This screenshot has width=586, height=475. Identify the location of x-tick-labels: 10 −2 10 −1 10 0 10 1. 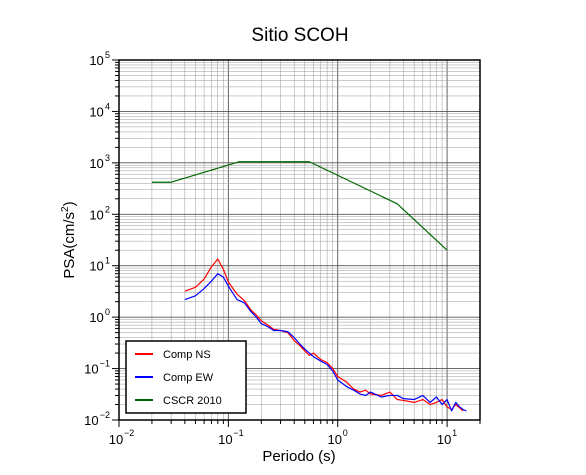
(283, 437).